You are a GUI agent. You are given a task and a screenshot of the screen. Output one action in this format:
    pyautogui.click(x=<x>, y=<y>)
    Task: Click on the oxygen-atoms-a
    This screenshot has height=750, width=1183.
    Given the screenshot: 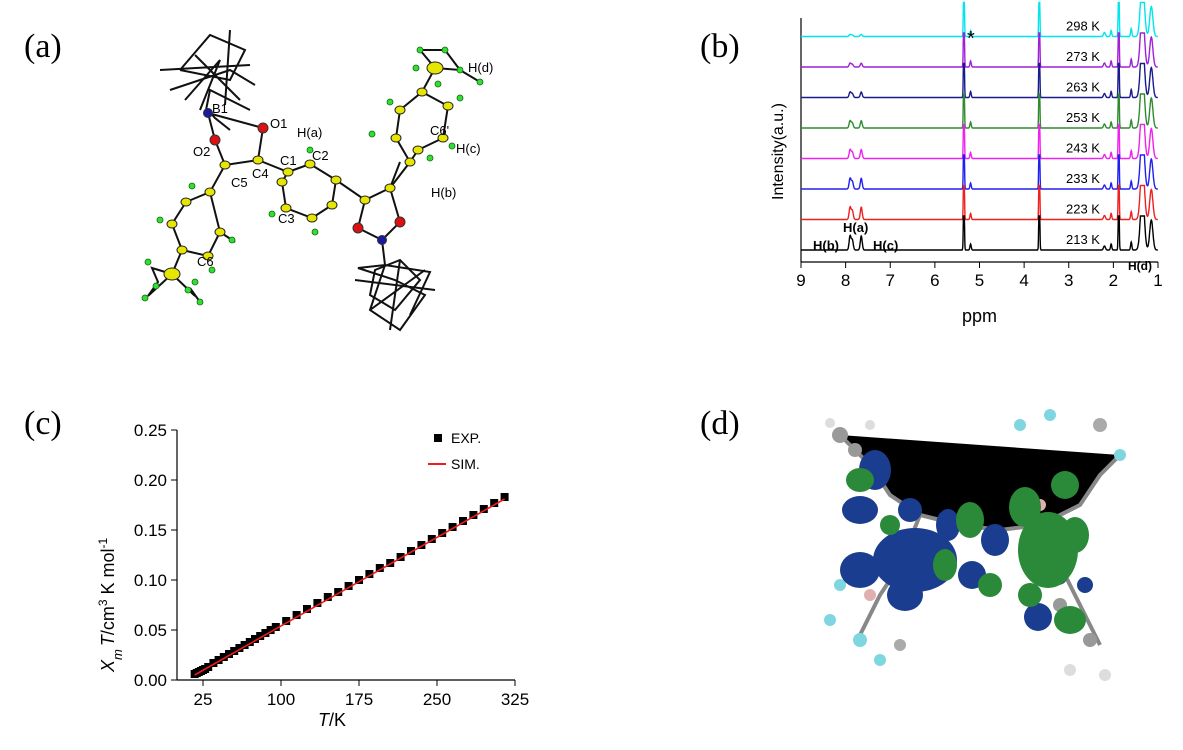 What is the action you would take?
    pyautogui.click(x=307, y=178)
    